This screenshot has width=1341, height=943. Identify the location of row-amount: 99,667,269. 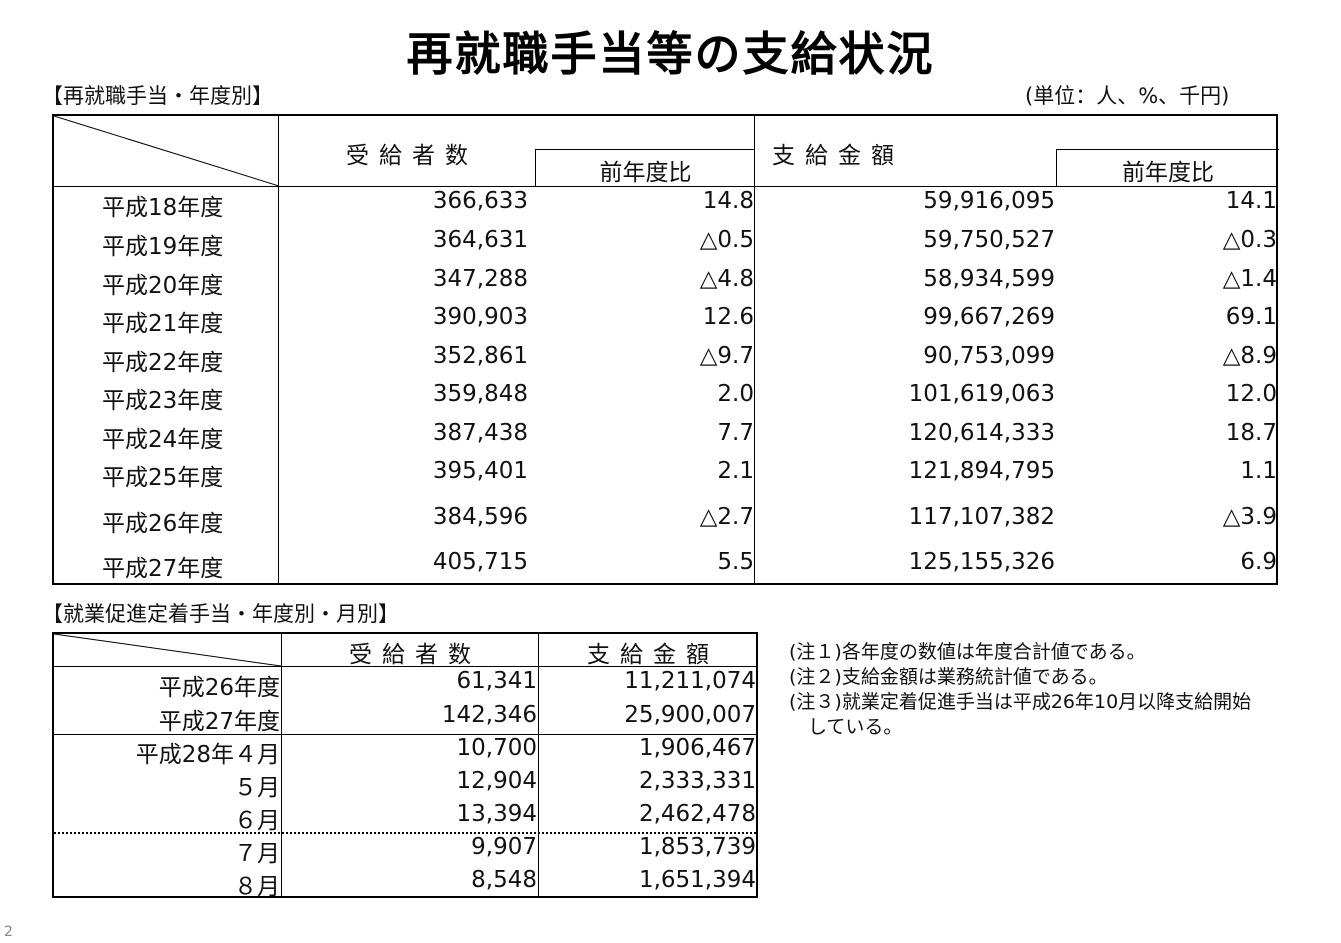
(989, 317).